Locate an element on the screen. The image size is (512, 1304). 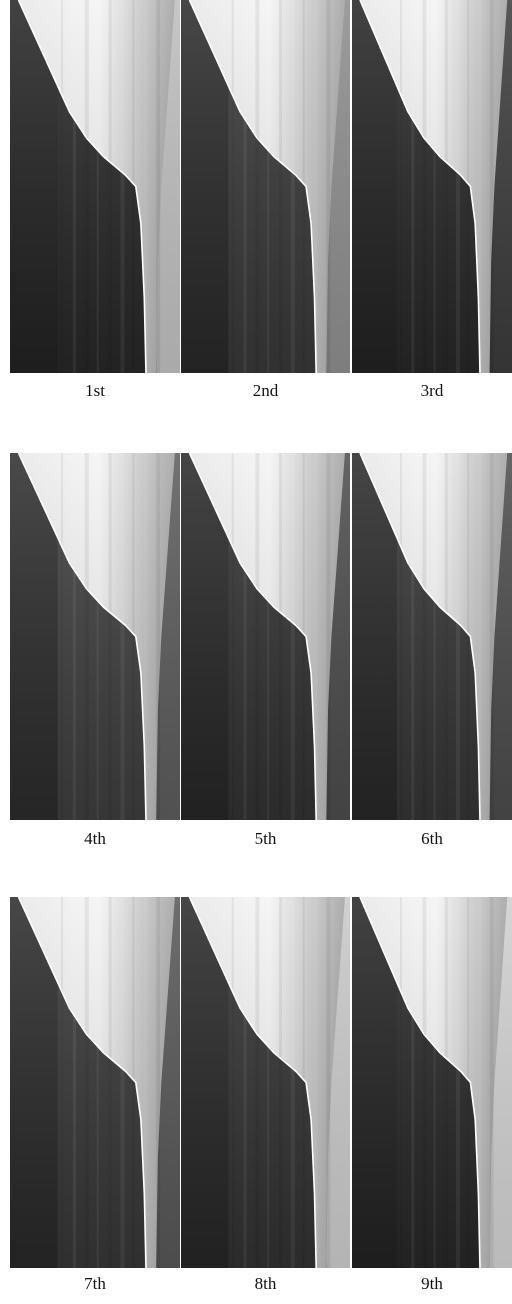
panel: 4th is located at coordinates (95, 650).